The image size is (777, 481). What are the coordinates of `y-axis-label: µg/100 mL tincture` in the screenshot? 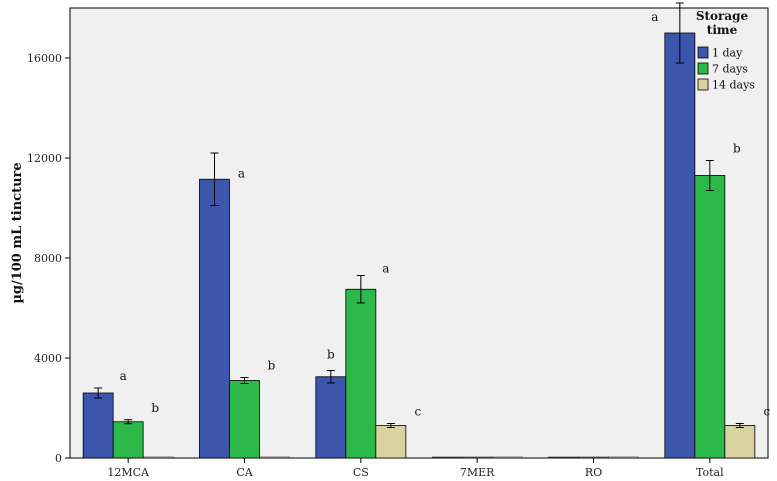 It's located at (17, 232).